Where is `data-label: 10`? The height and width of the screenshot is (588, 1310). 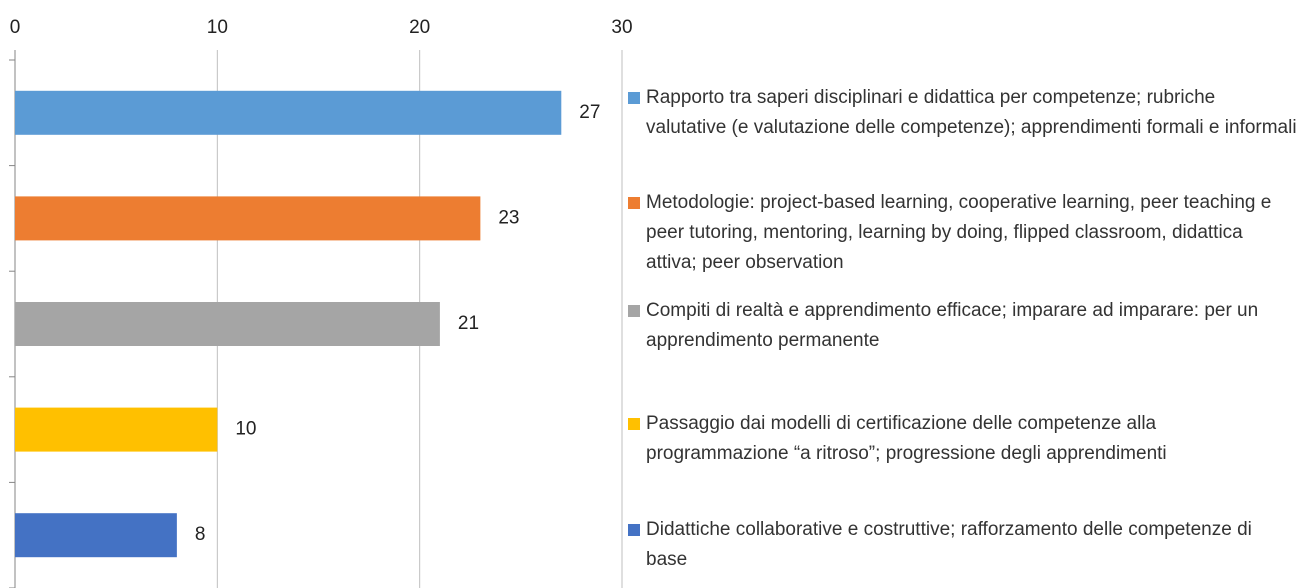
data-label: 10 is located at coordinates (245, 429).